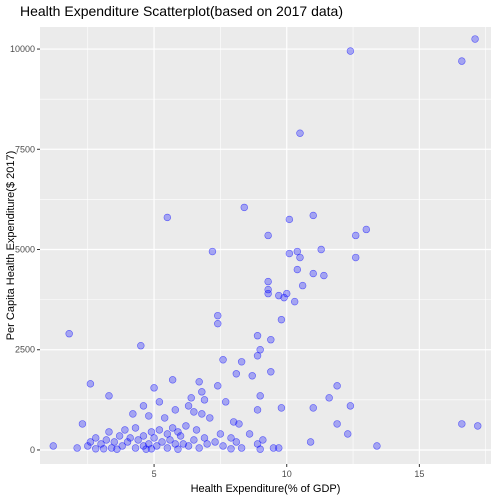 This screenshot has height=500, width=500. What do you see at coordinates (25, 350) in the screenshot?
I see `y-tick-label: 2500` at bounding box center [25, 350].